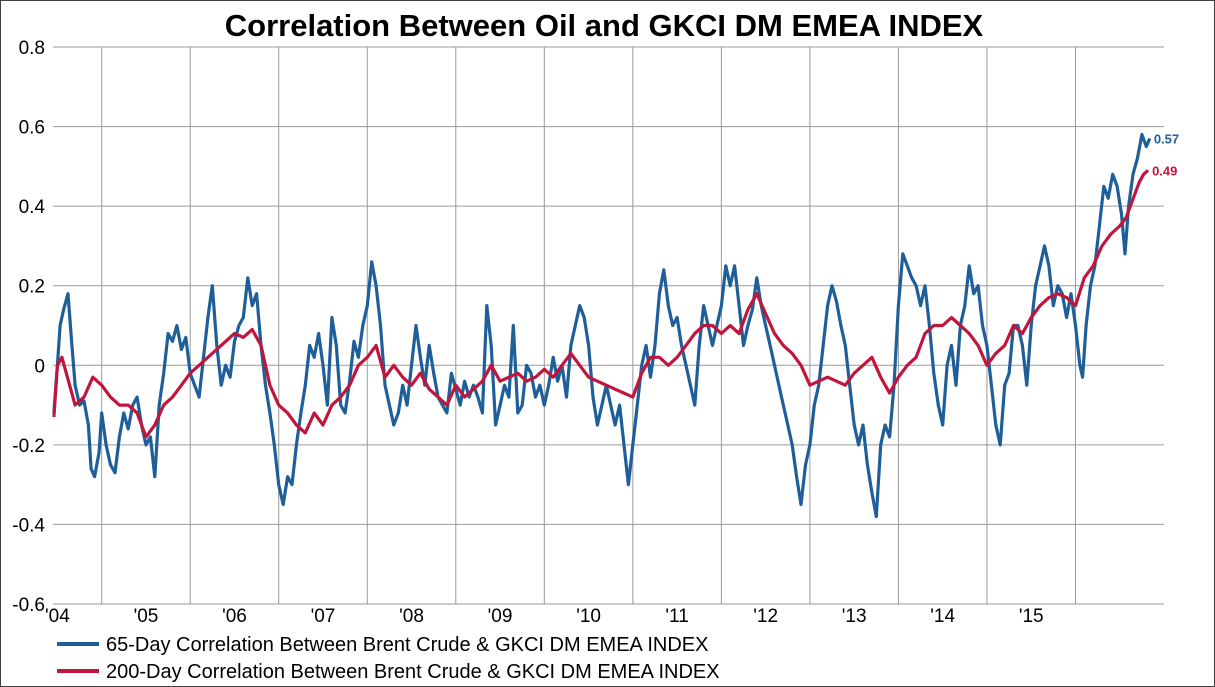 Image resolution: width=1215 pixels, height=687 pixels. Describe the element at coordinates (765, 616) in the screenshot. I see `x-tick-label: '12` at that location.